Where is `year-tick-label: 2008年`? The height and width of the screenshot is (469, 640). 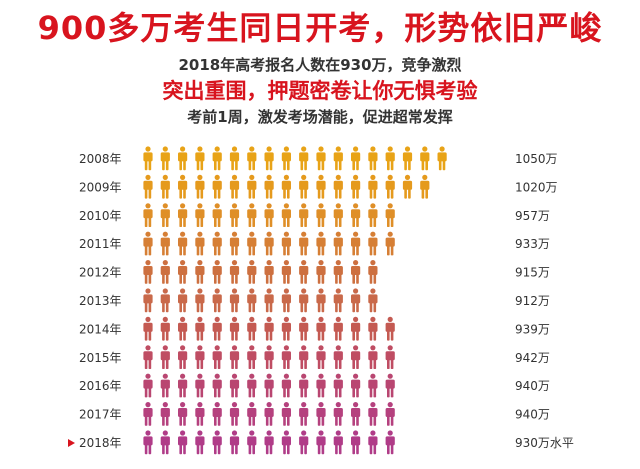 year-tick-label: 2008年 is located at coordinates (100, 159).